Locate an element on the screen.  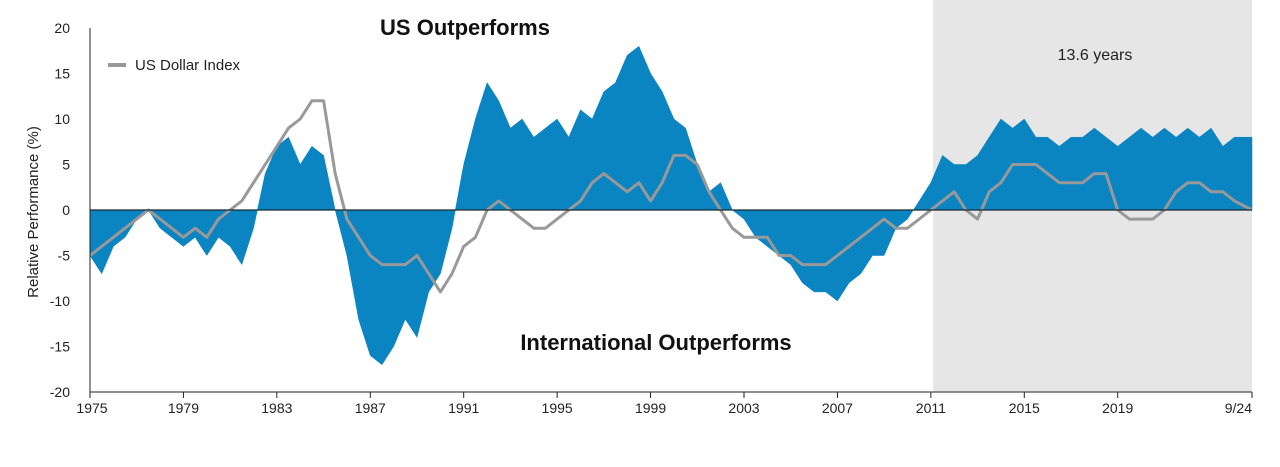
x-tick-label: 1995 is located at coordinates (557, 408).